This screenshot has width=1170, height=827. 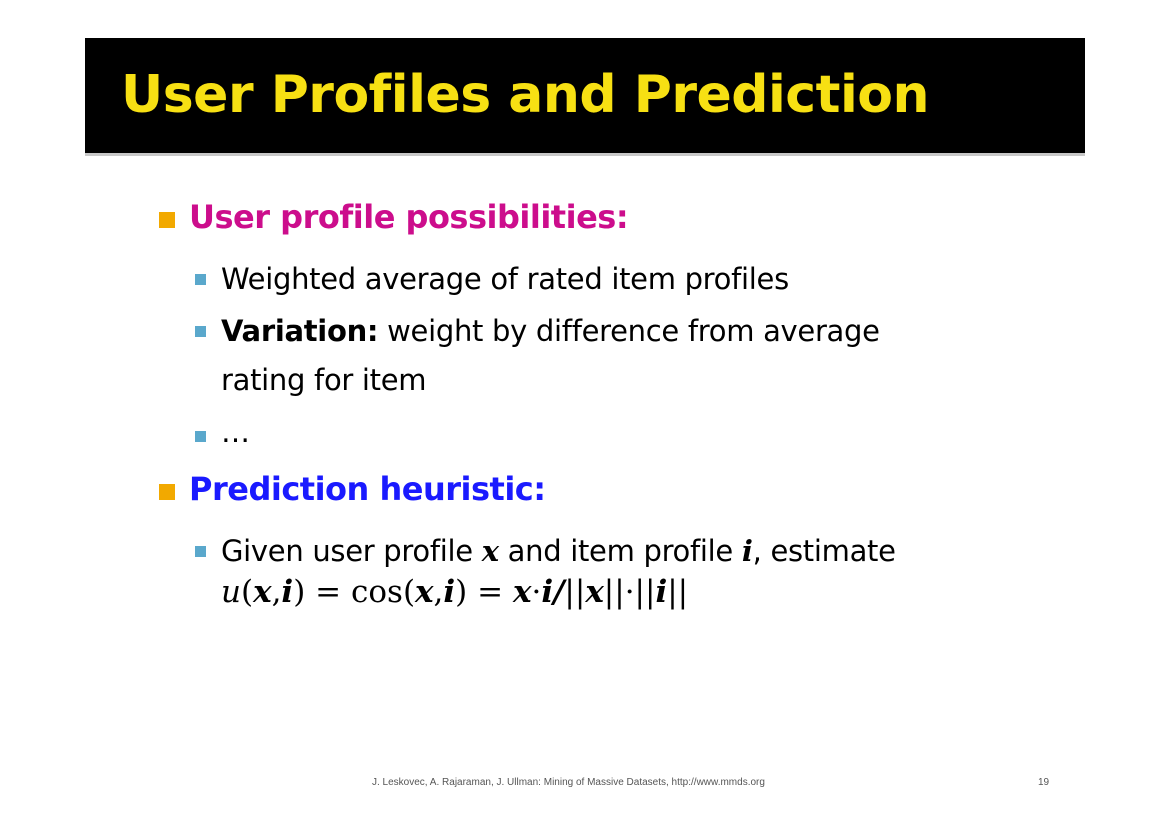 What do you see at coordinates (559, 592) in the screenshot?
I see `formula-slash: /` at bounding box center [559, 592].